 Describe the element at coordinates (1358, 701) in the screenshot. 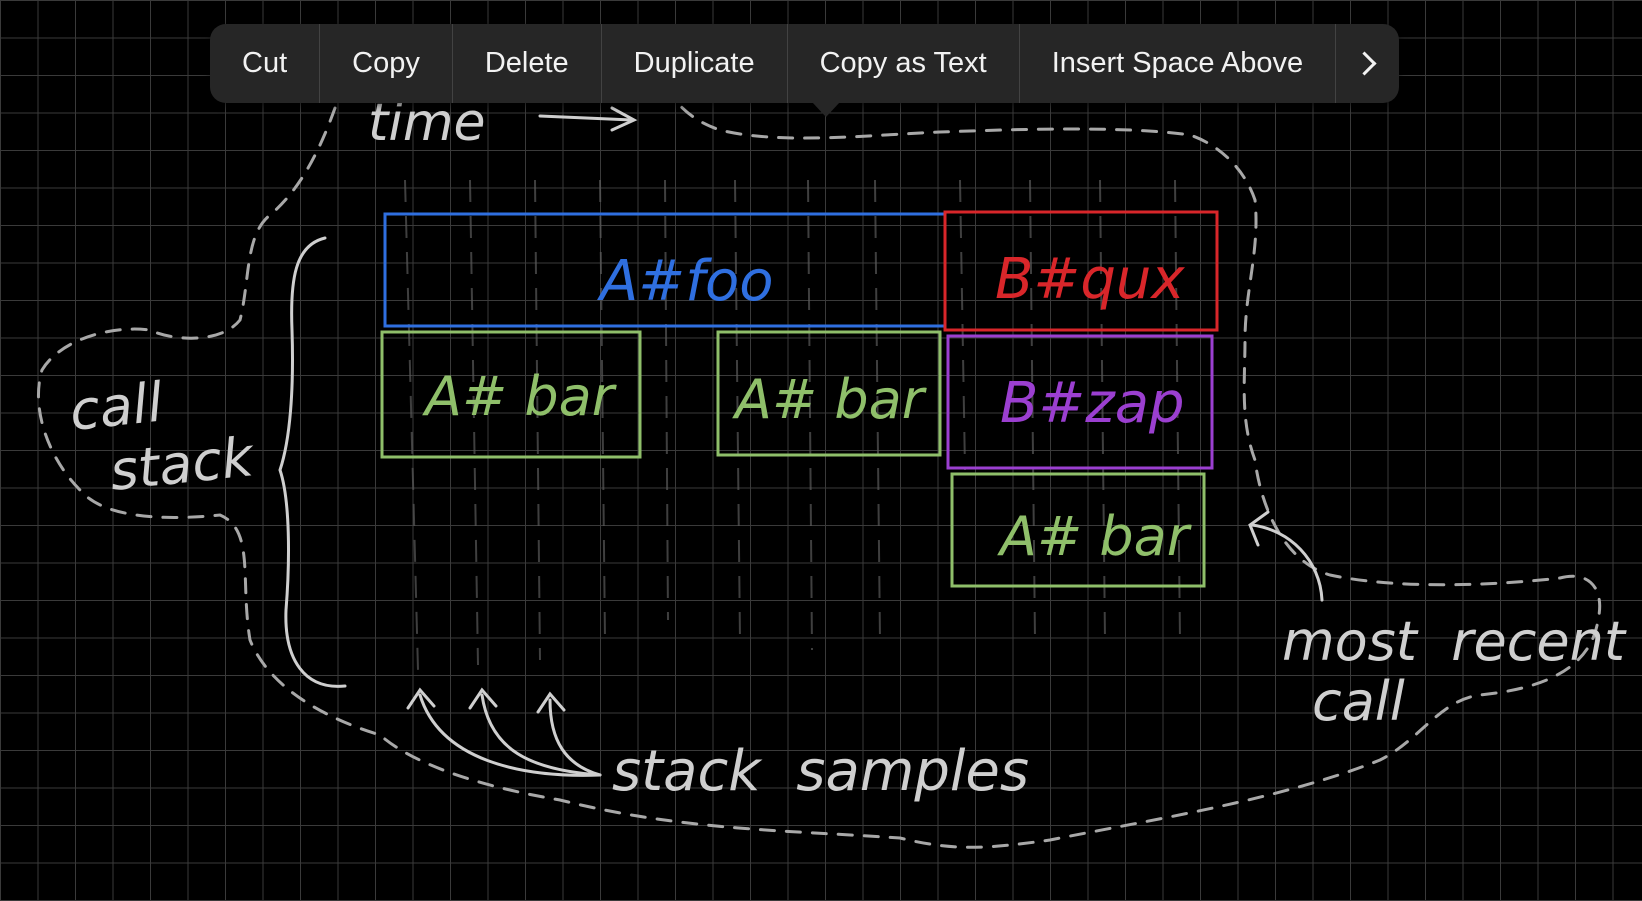

I see `most-recent-call-label-line2: call` at that location.